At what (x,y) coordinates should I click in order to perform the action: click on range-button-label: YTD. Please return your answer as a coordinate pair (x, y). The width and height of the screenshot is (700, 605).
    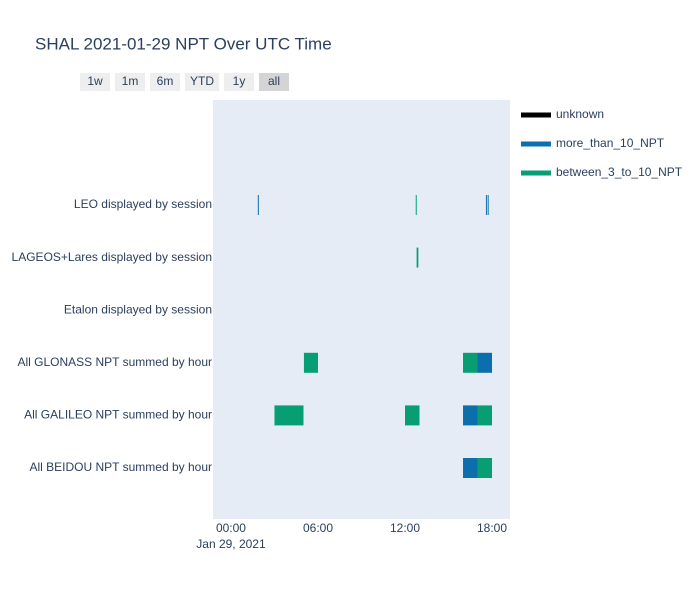
    Looking at the image, I should click on (202, 81).